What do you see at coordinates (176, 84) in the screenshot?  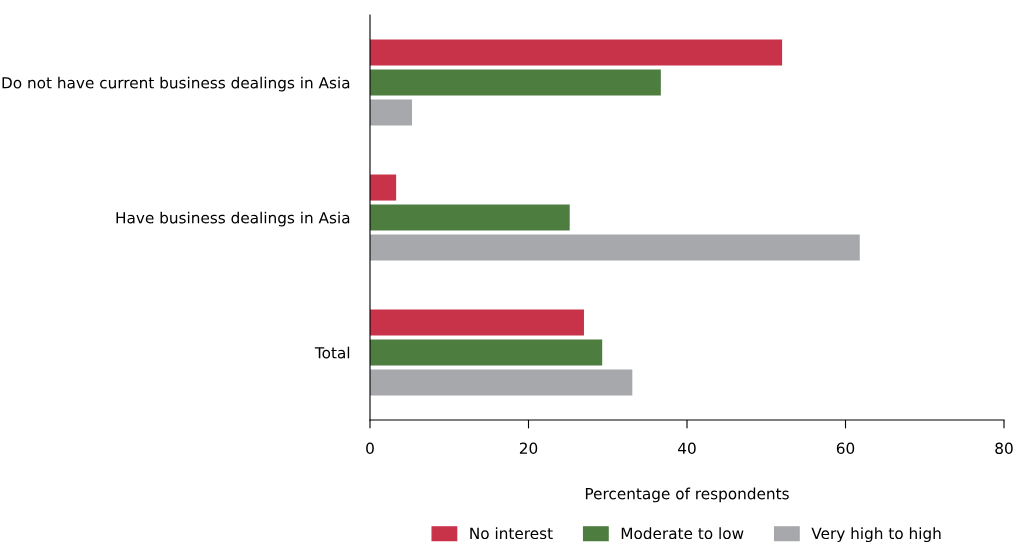 I see `y-tick-label: Do not have current business dealings in Asia` at bounding box center [176, 84].